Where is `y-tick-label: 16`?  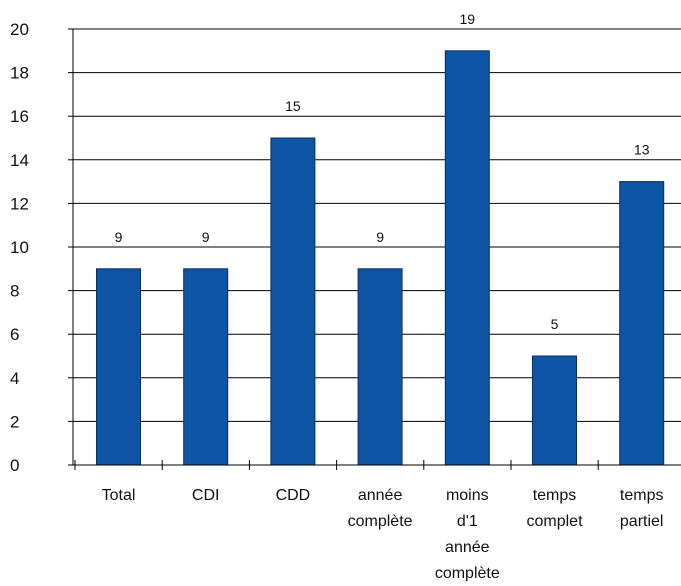 y-tick-label: 16 is located at coordinates (19, 116).